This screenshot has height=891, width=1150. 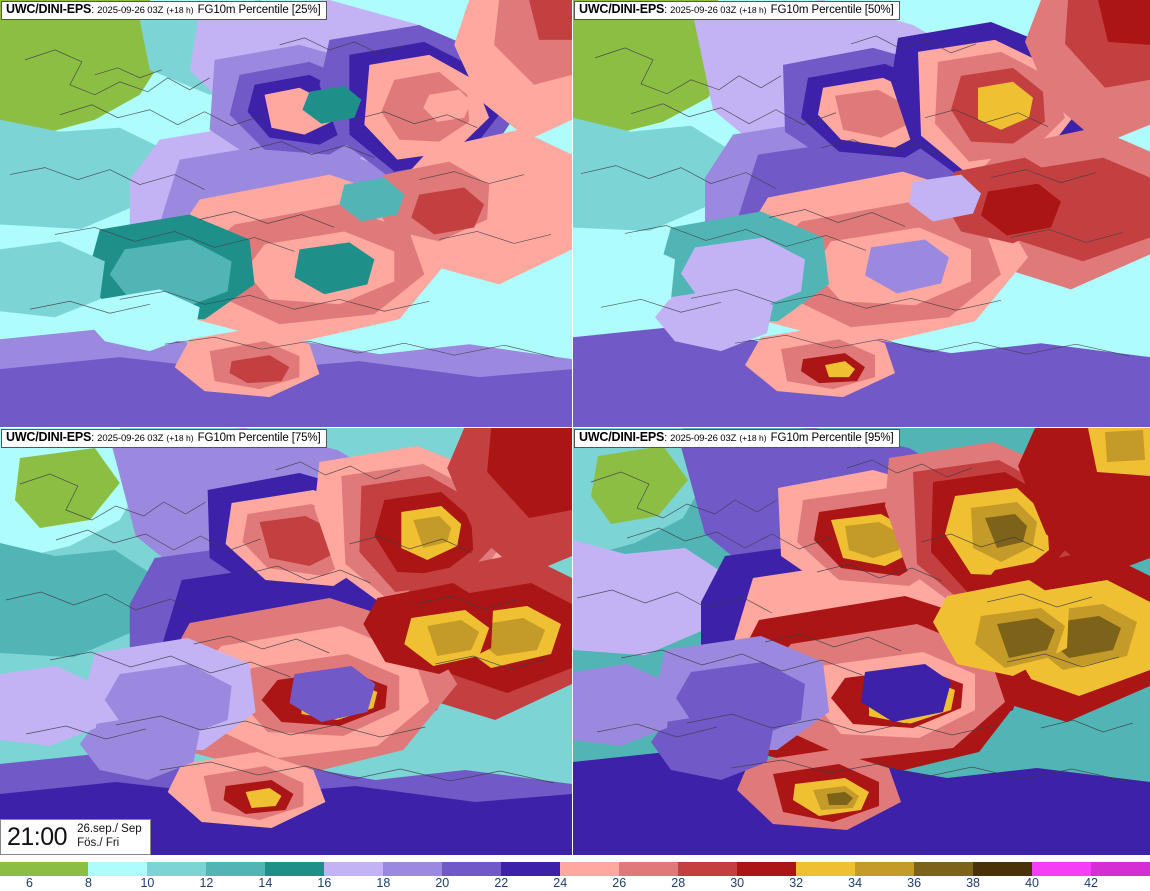 What do you see at coordinates (29, 883) in the screenshot?
I see `colorbar-tick-label: 6` at bounding box center [29, 883].